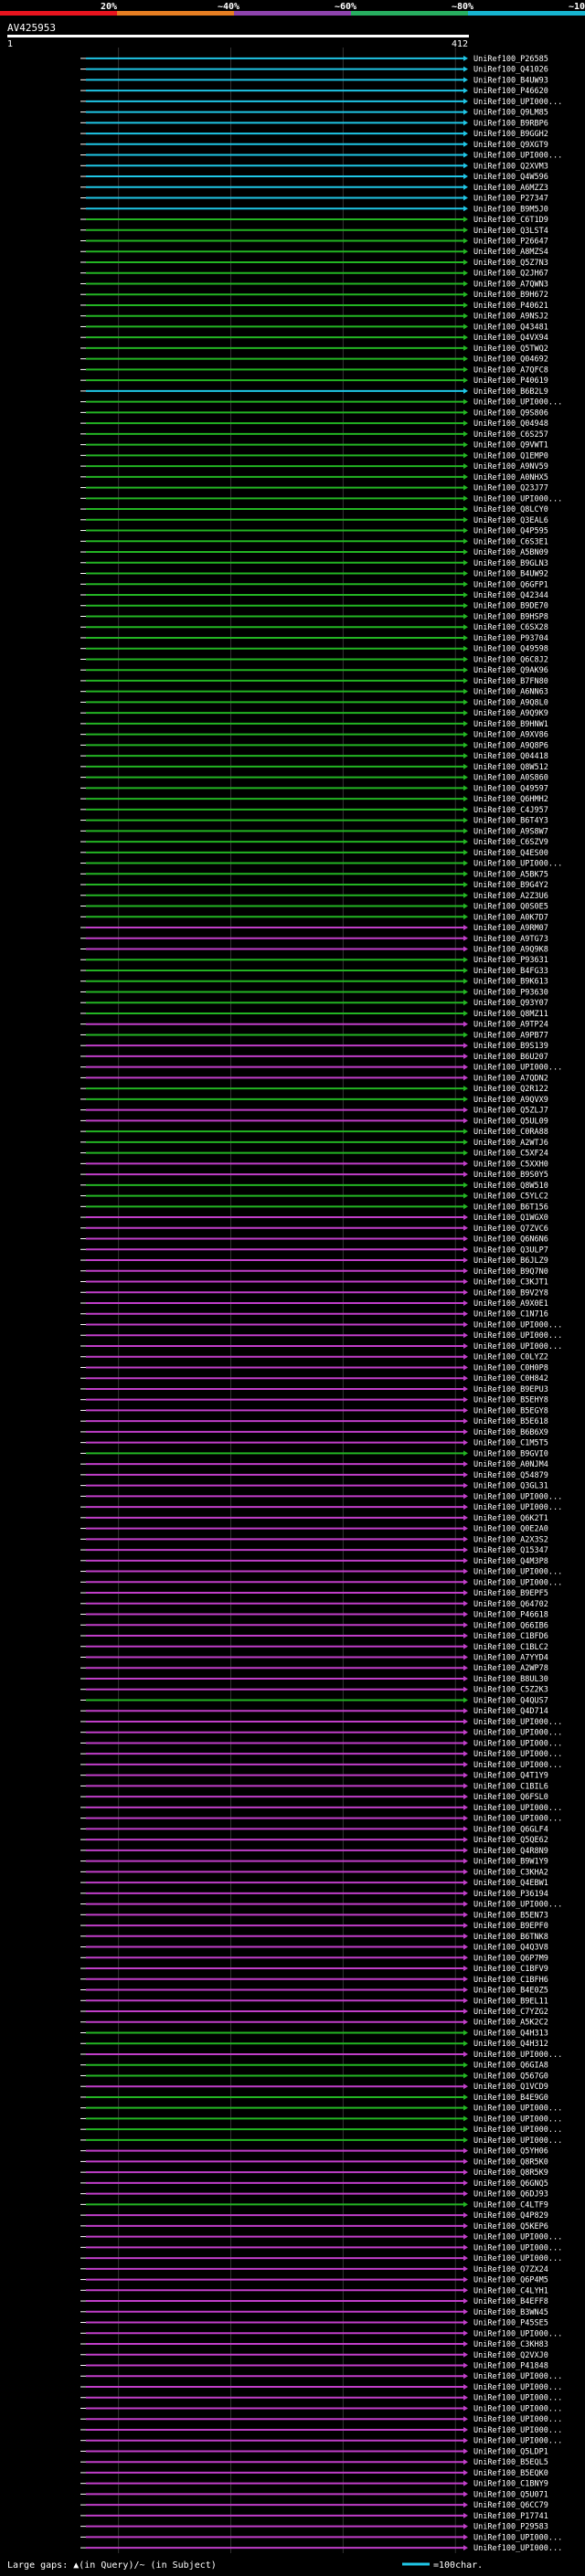  Describe the element at coordinates (314, 831) in the screenshot. I see `hit-row: UniRef100_A9S8W7` at that location.